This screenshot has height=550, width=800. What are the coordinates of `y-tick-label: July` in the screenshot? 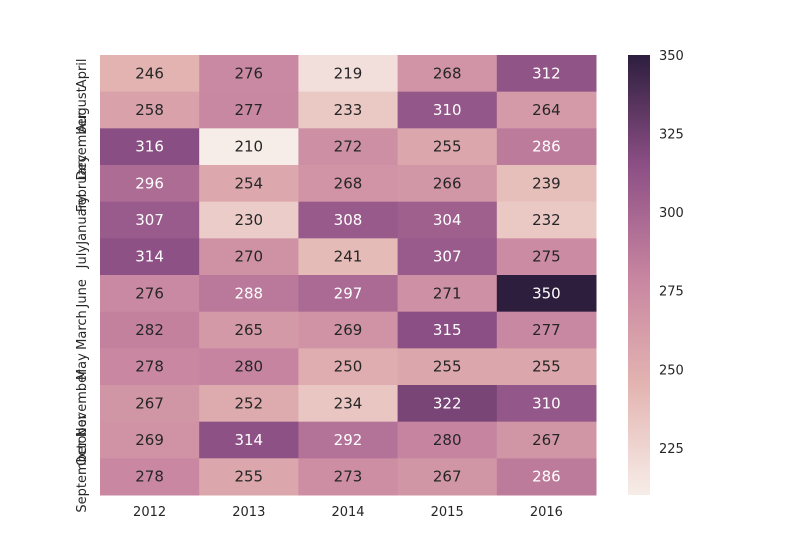 It's located at (82, 257).